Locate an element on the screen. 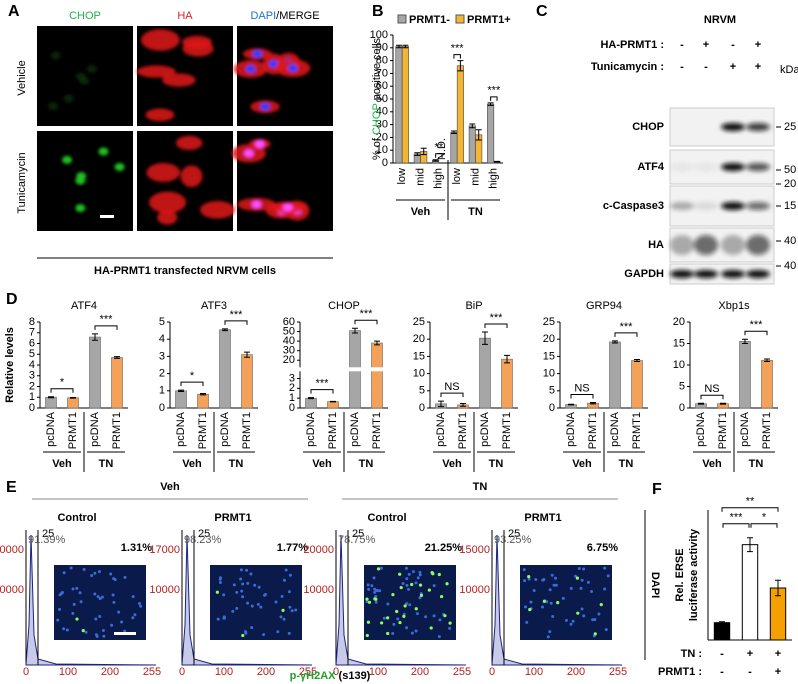  plot-title: Control is located at coordinates (76, 518).